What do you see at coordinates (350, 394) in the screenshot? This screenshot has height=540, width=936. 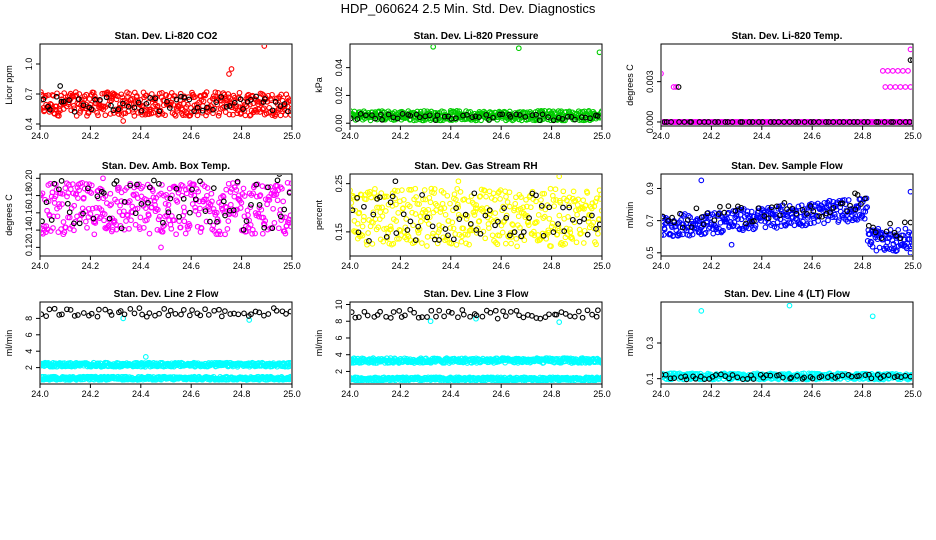 I see `x-tick-label: 24.0` at bounding box center [350, 394].